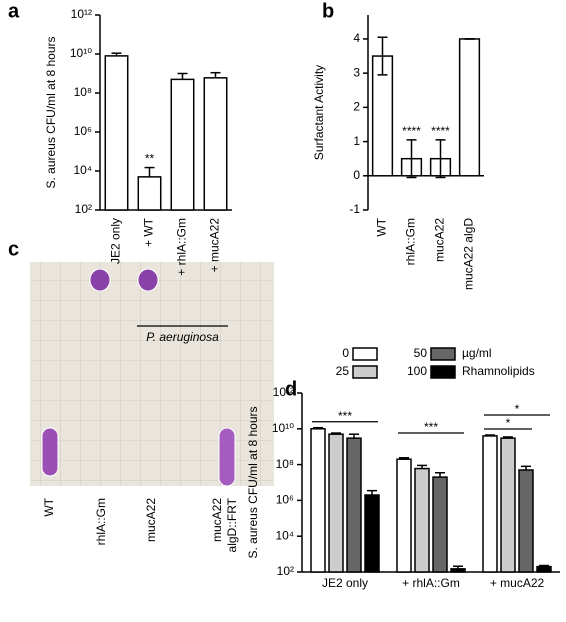  I want to click on x-tick-label: mucA22 algD, so click(469, 254).